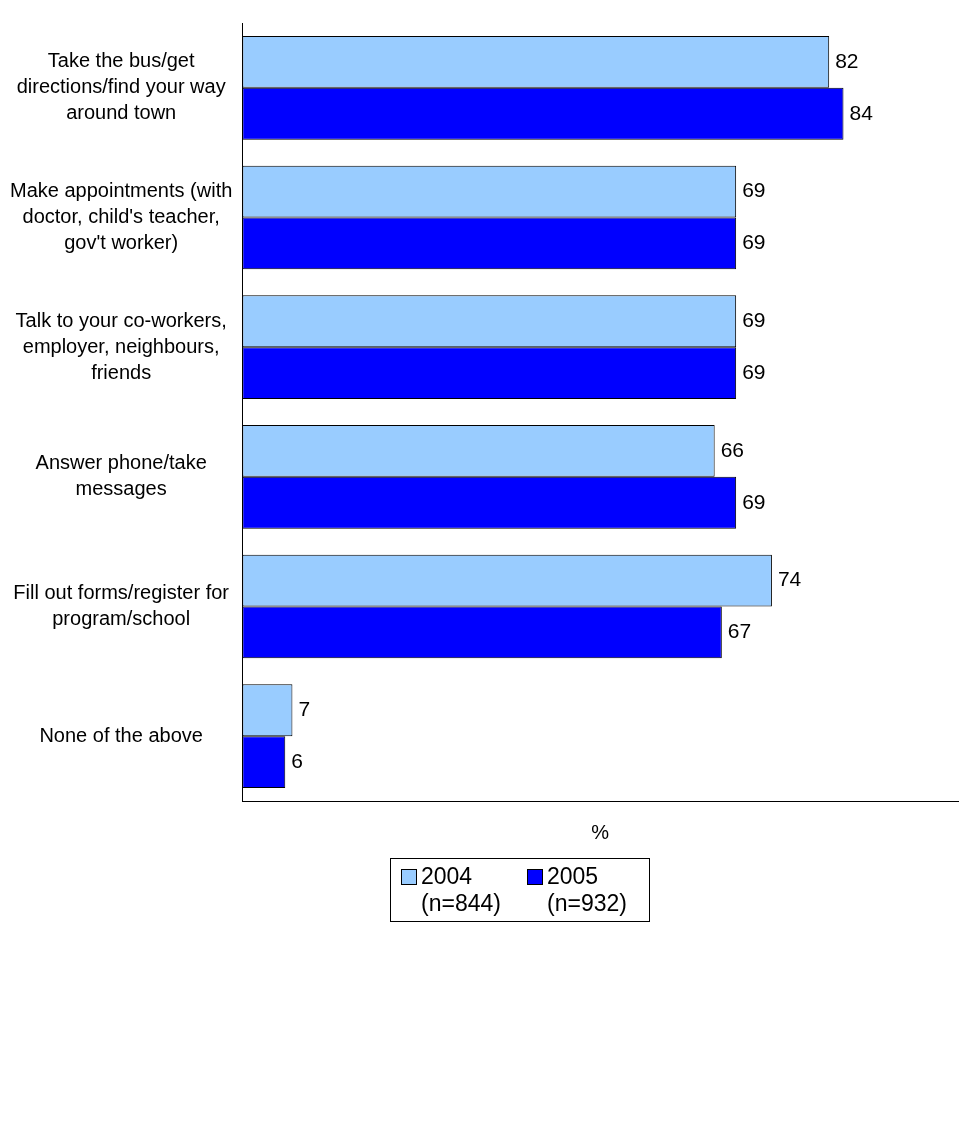 This screenshot has height=1141, width=959. What do you see at coordinates (461, 890) in the screenshot?
I see `legend-label: 2004 (n=844)` at bounding box center [461, 890].